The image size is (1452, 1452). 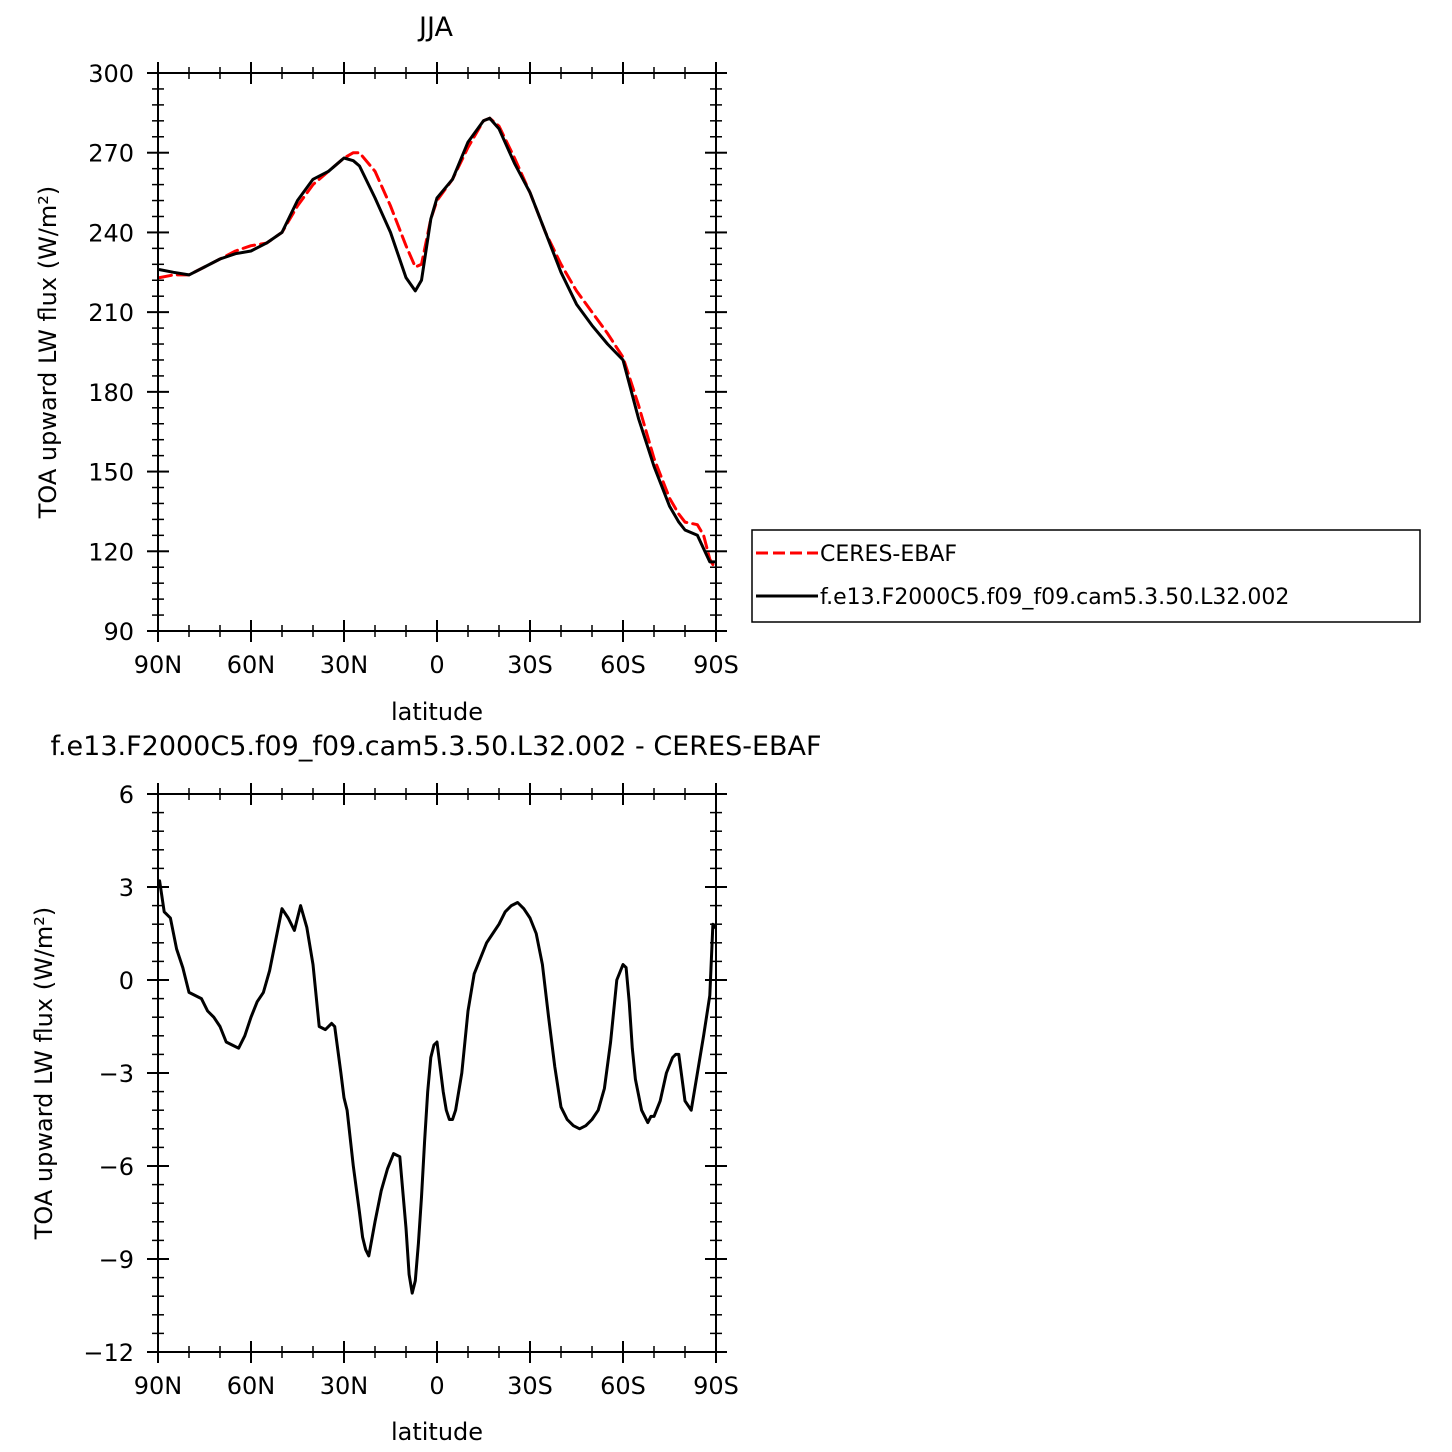 I want to click on bottom-y-tick-label: 6, so click(x=126, y=795).